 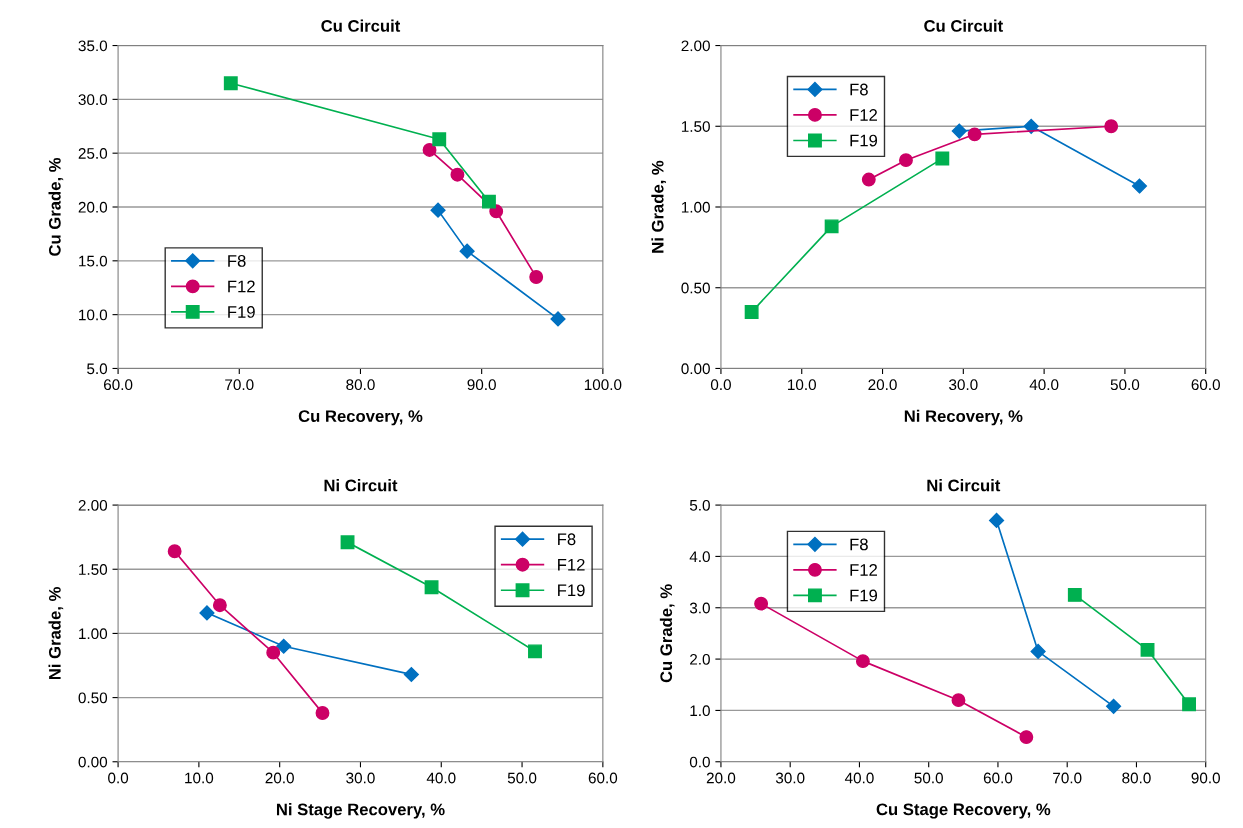 What do you see at coordinates (699, 762) in the screenshot?
I see `y-tick-label: 0.0` at bounding box center [699, 762].